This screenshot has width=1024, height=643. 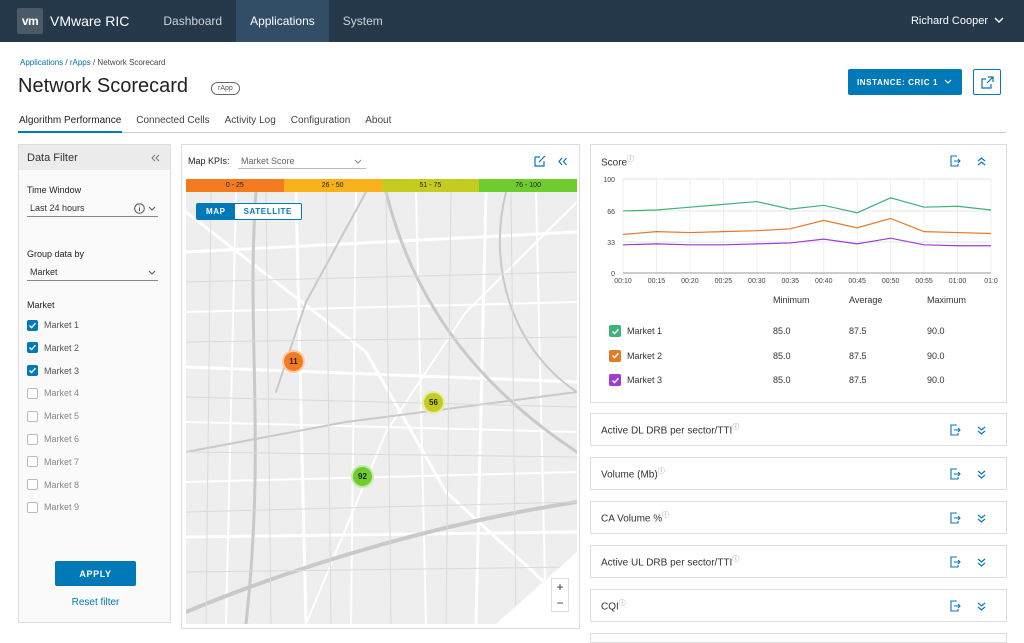 What do you see at coordinates (53, 371) in the screenshot?
I see `market-checkbox-row: Market 3` at bounding box center [53, 371].